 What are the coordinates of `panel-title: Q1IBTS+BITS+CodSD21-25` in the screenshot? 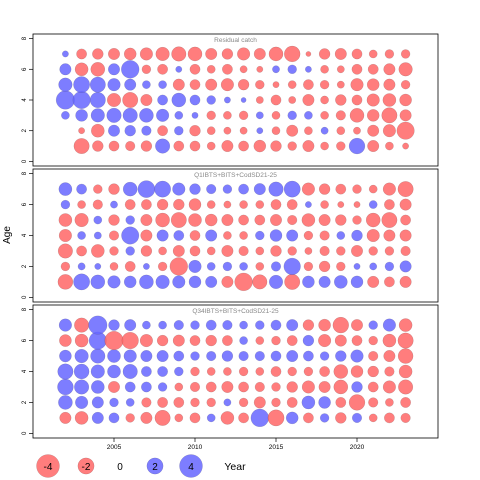 It's located at (235, 175).